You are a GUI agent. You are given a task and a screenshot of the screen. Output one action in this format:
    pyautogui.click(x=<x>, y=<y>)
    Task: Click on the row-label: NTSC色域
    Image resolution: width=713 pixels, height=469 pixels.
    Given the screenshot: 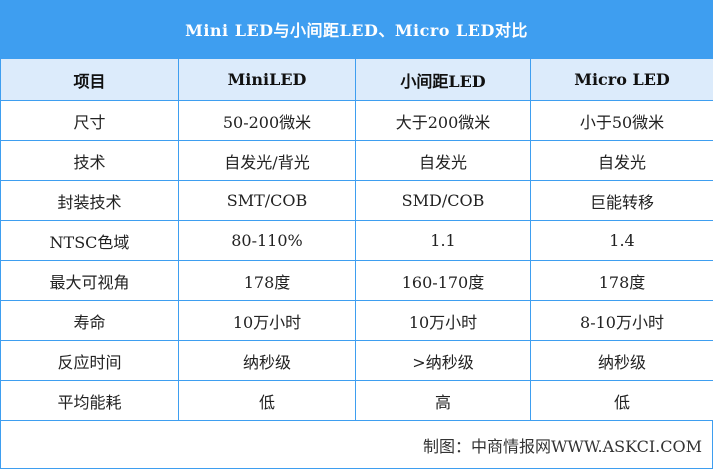 What is the action you would take?
    pyautogui.click(x=89, y=240)
    